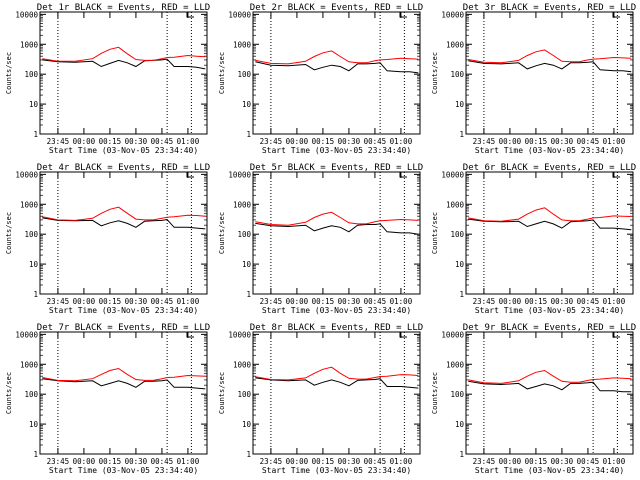 The width and height of the screenshot is (640, 480). Describe the element at coordinates (123, 328) in the screenshot. I see `plot-title: Det 7r BLACK = Events, RED = LLD` at that location.